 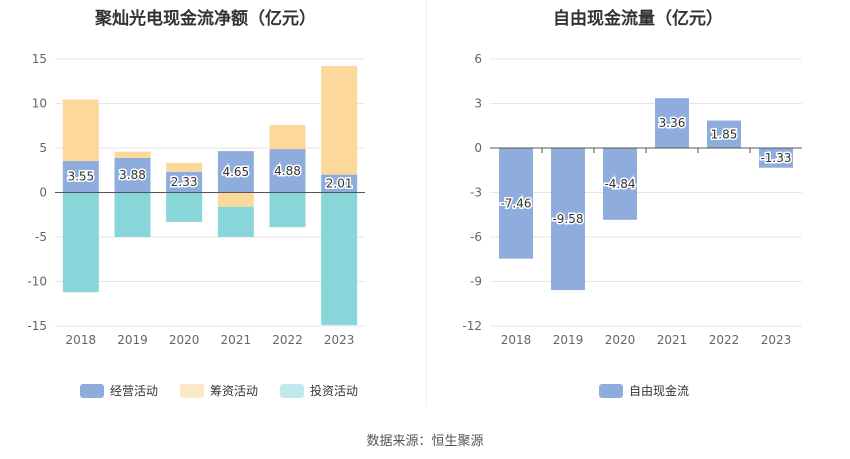 What do you see at coordinates (287, 340) in the screenshot?
I see `left-x-tick-label: 2022` at bounding box center [287, 340].